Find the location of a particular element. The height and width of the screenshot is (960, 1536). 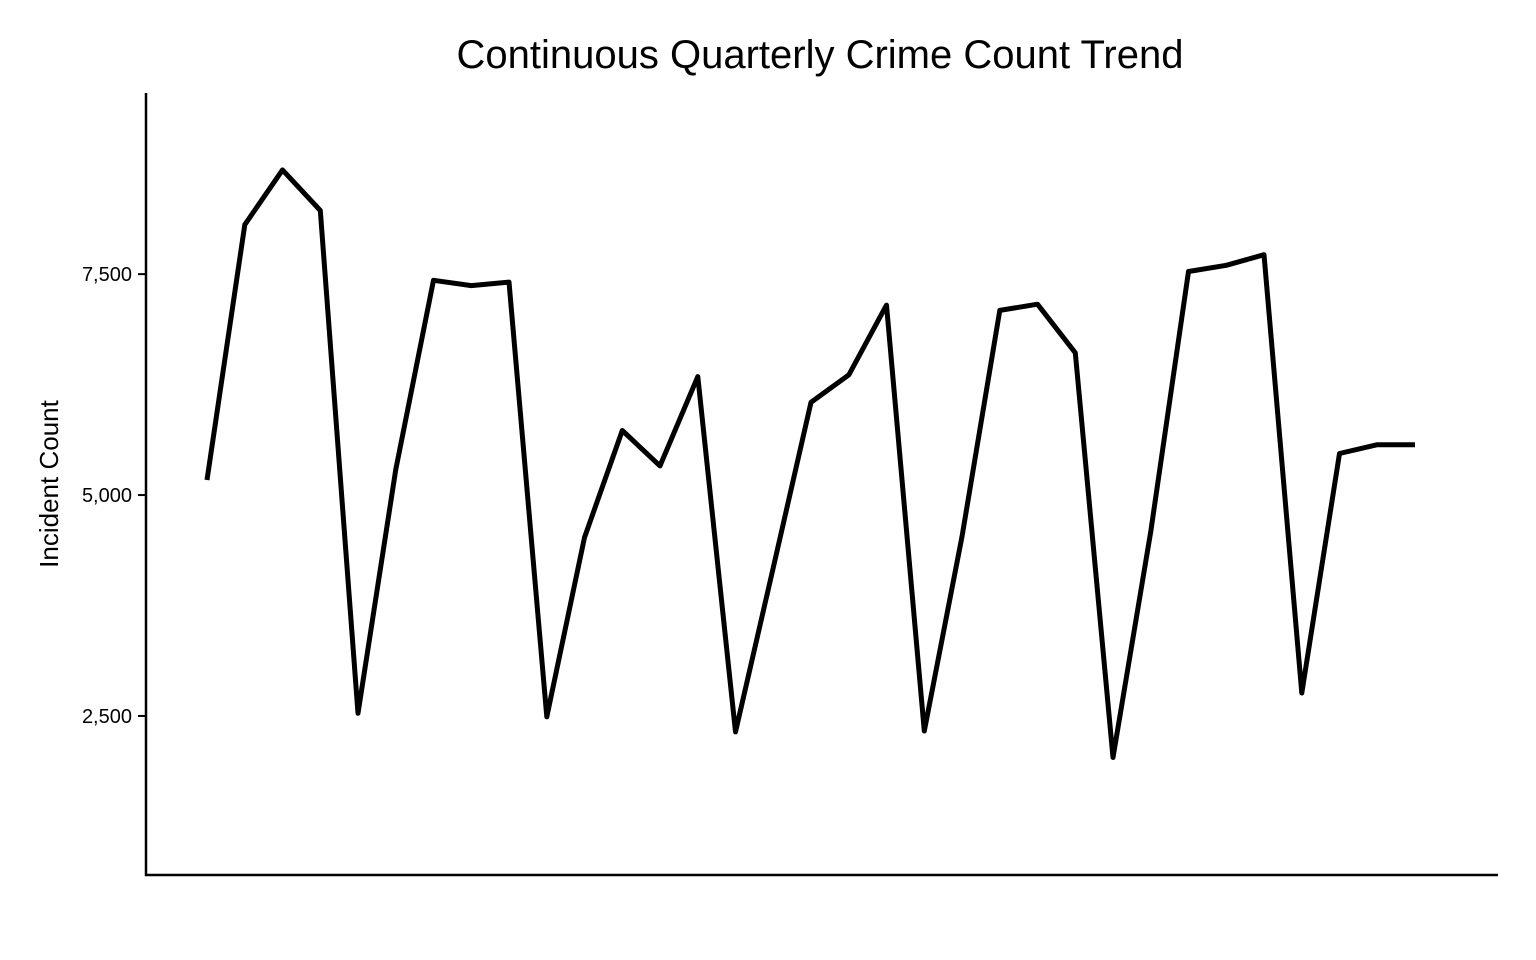

y-tick-label: 5,000 is located at coordinates (107, 496).